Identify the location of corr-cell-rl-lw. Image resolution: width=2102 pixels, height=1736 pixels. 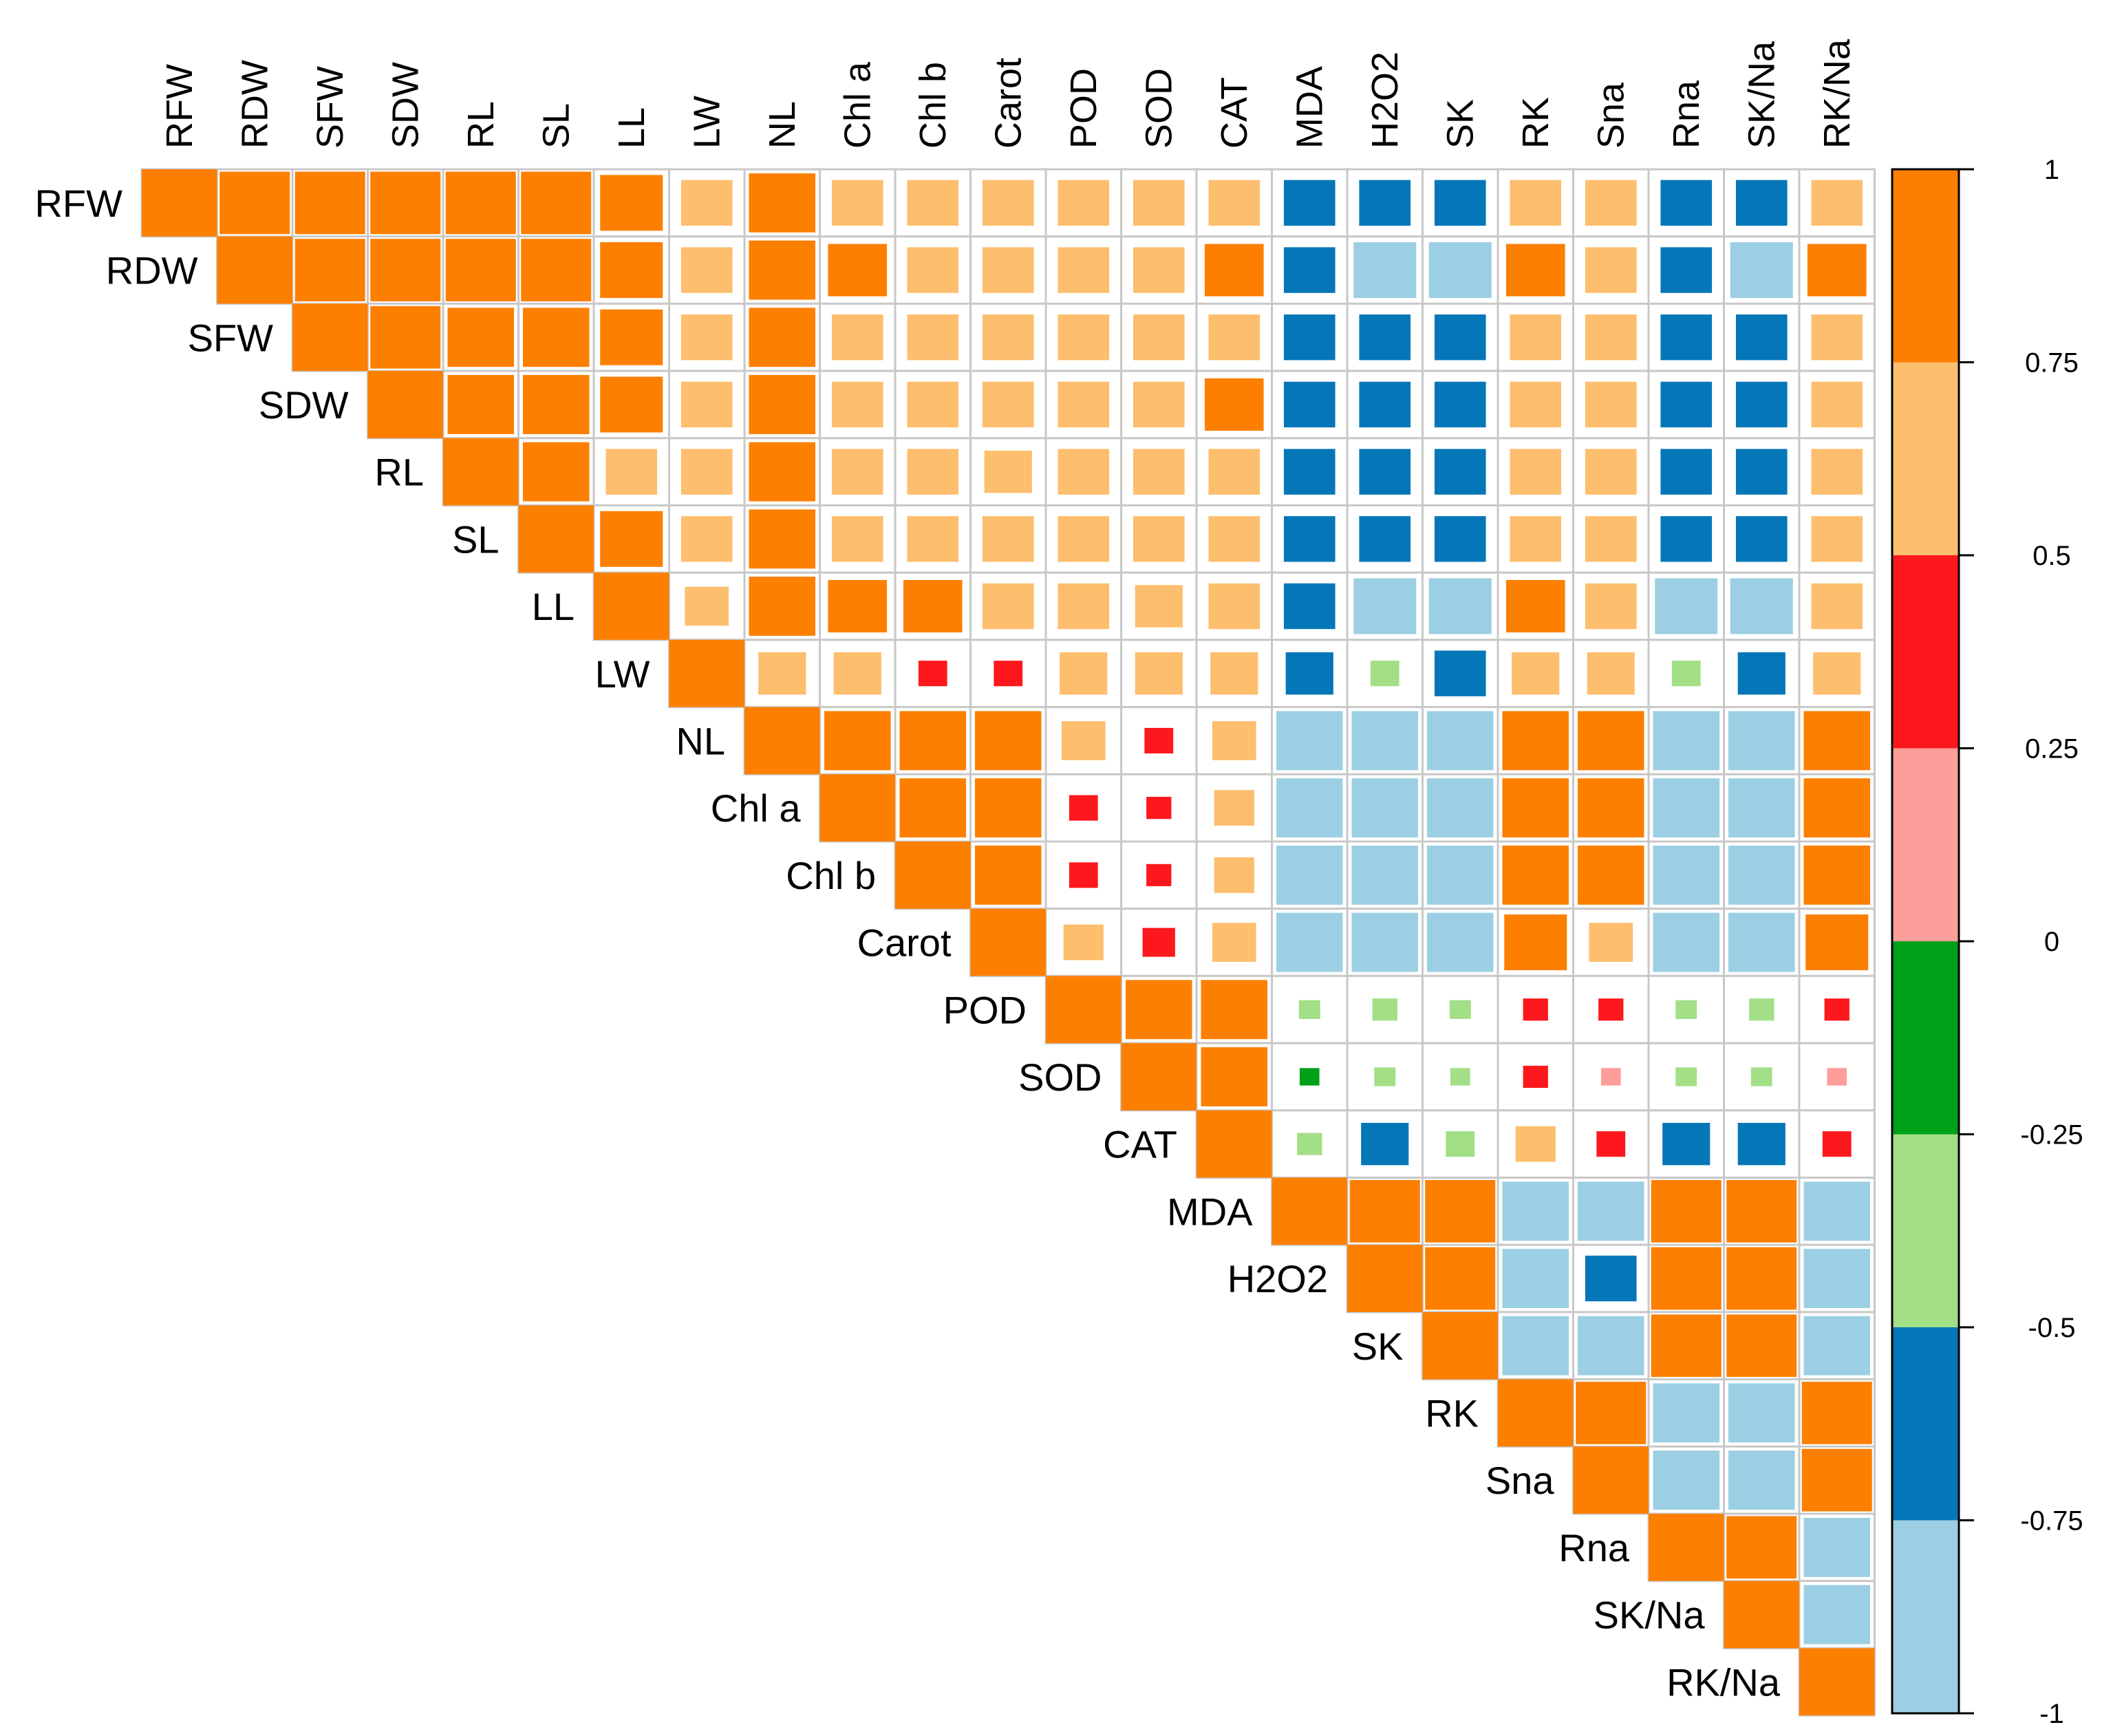
(706, 471).